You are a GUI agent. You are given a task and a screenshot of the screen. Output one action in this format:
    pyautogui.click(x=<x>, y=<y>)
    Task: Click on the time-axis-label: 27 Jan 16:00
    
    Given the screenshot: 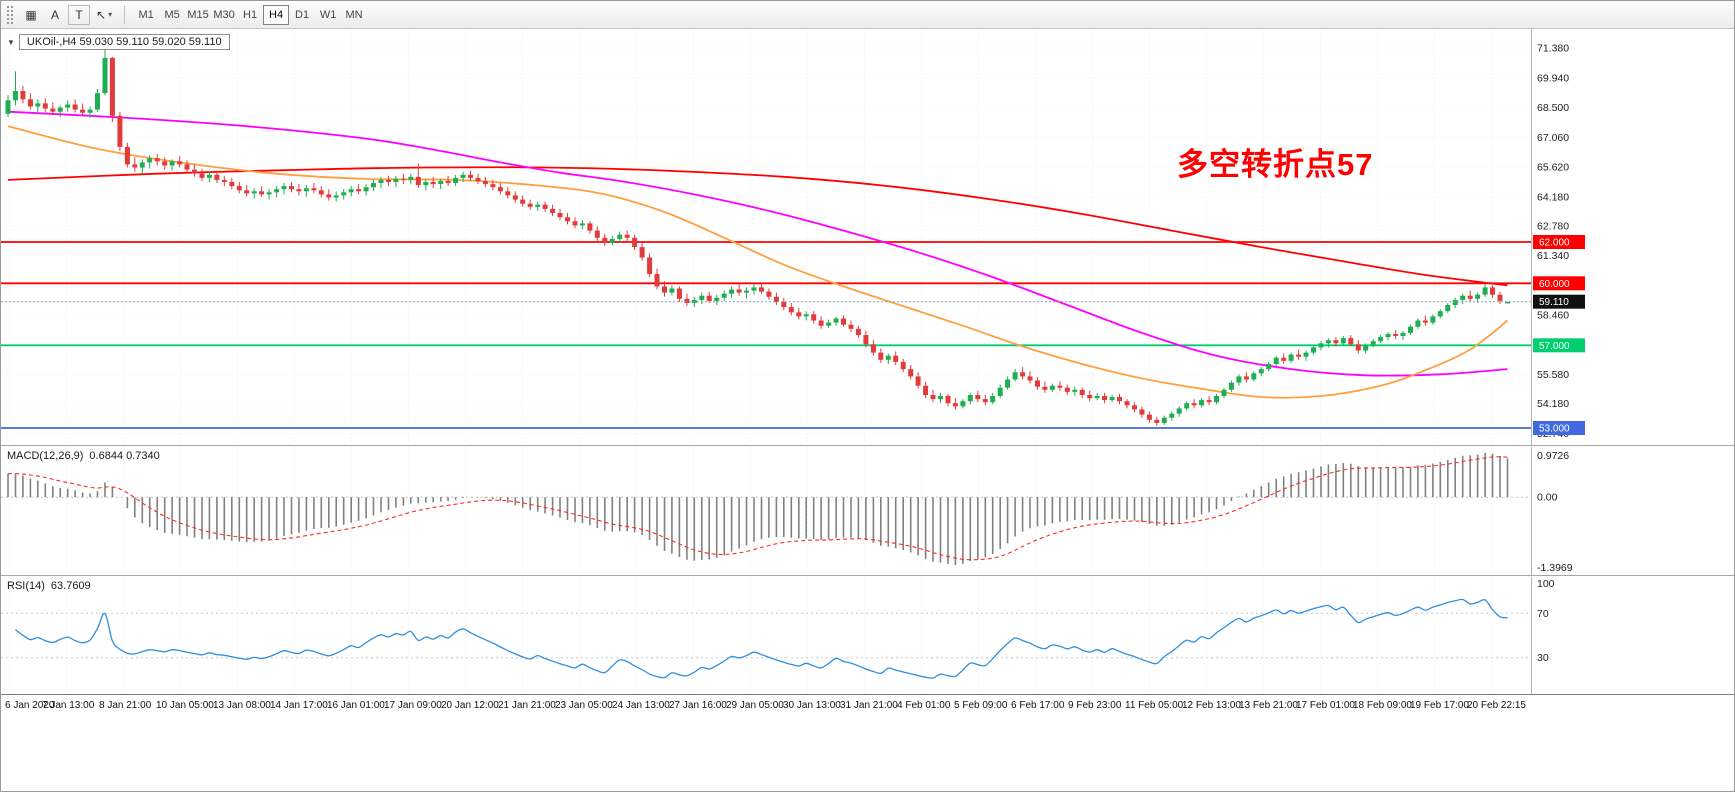 What is the action you would take?
    pyautogui.click(x=698, y=705)
    